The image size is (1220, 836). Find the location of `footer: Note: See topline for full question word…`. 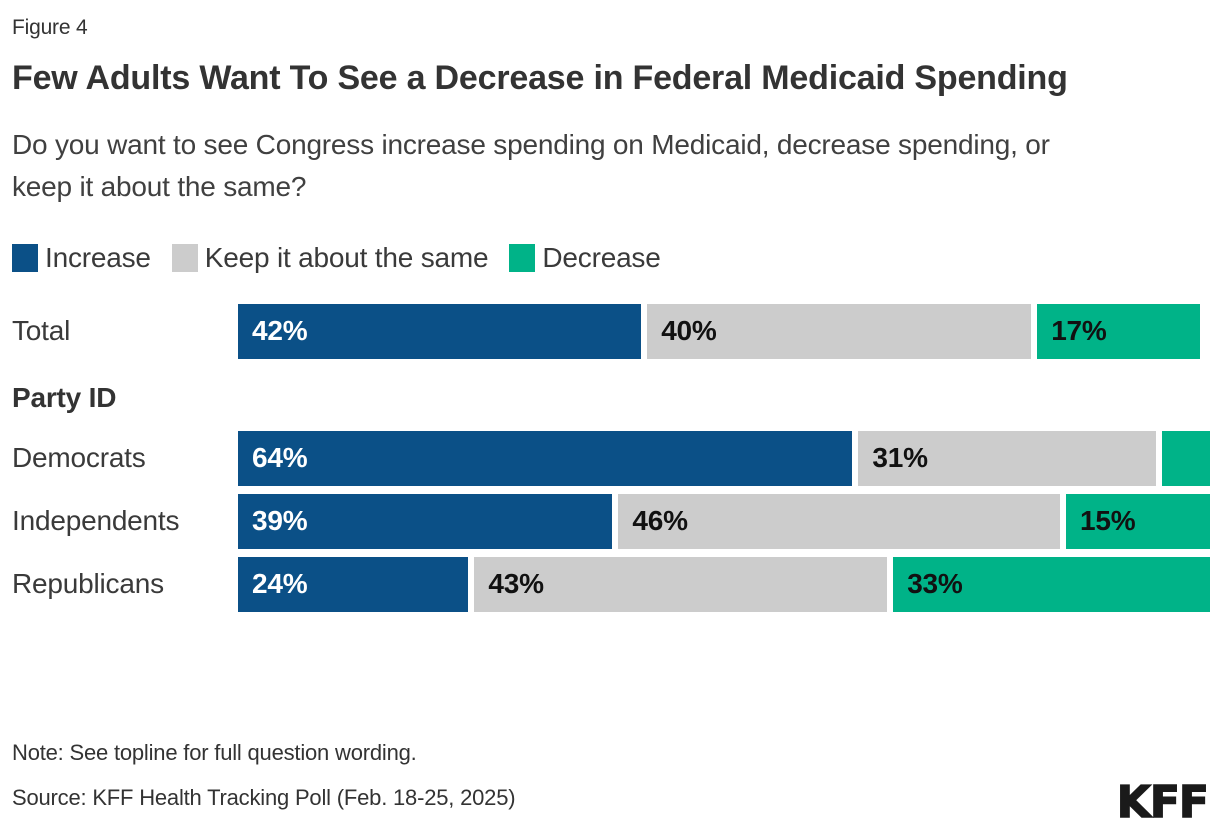

footer: Note: See topline for full question word… is located at coordinates (611, 788).